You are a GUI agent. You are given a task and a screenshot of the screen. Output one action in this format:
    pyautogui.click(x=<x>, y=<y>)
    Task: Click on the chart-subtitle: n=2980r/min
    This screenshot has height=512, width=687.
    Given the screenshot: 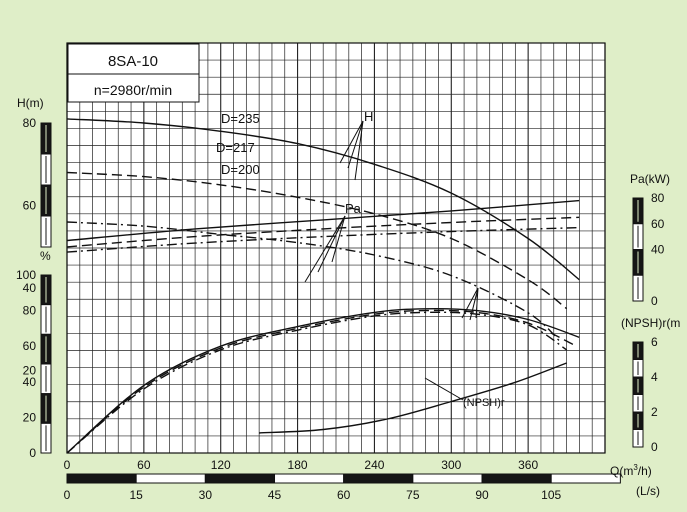 What is the action you would take?
    pyautogui.click(x=133, y=90)
    